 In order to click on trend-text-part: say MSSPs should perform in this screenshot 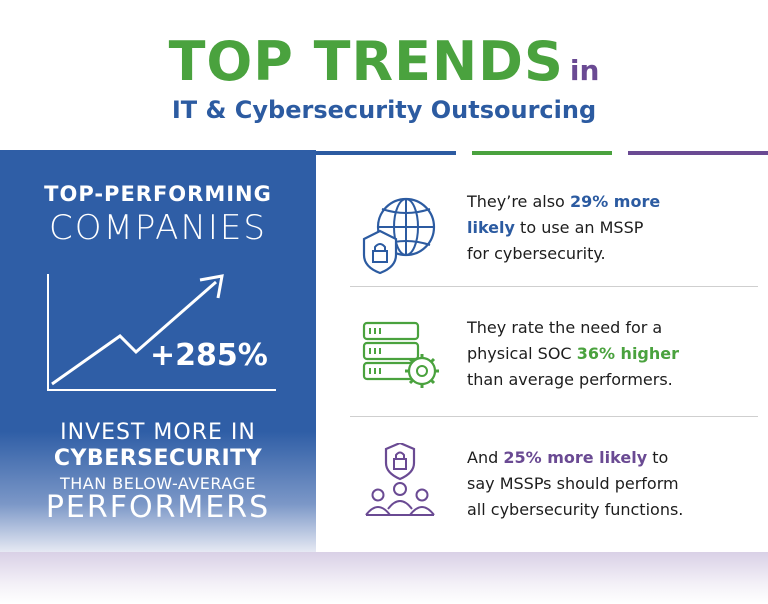, I will do `click(573, 483)`.